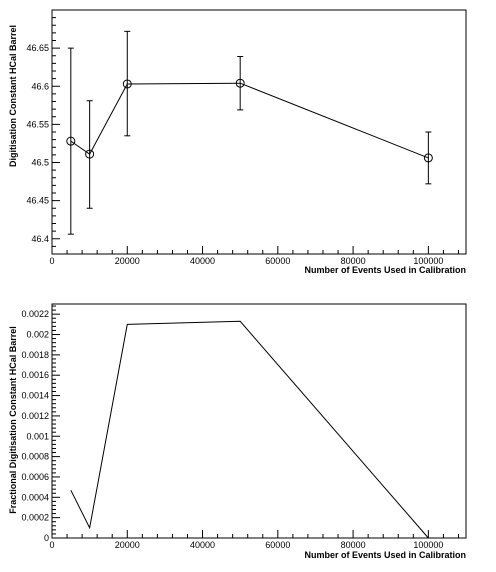 The width and height of the screenshot is (496, 572). What do you see at coordinates (40, 163) in the screenshot?
I see `y-tick-label: 46.5` at bounding box center [40, 163].